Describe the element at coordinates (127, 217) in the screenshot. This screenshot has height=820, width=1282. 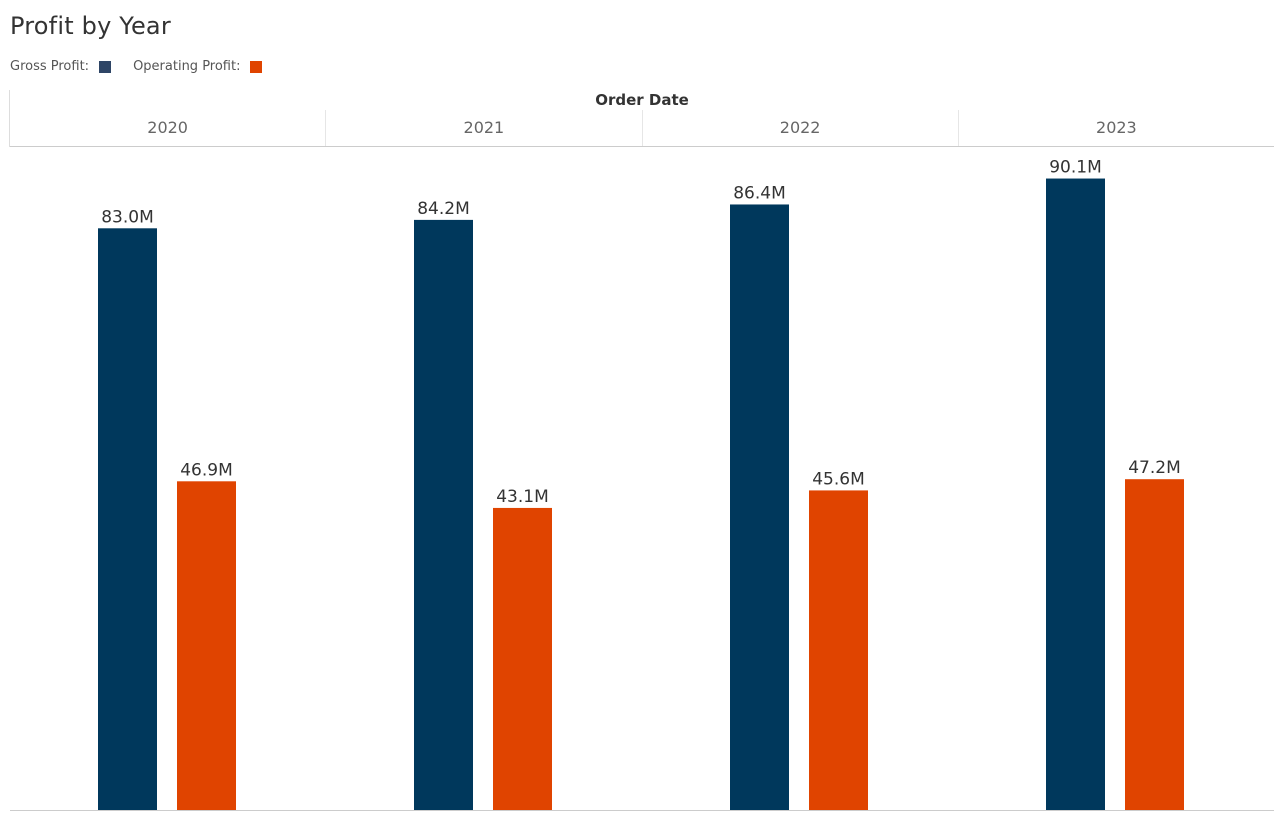
I see `data-label: 83.0M` at that location.